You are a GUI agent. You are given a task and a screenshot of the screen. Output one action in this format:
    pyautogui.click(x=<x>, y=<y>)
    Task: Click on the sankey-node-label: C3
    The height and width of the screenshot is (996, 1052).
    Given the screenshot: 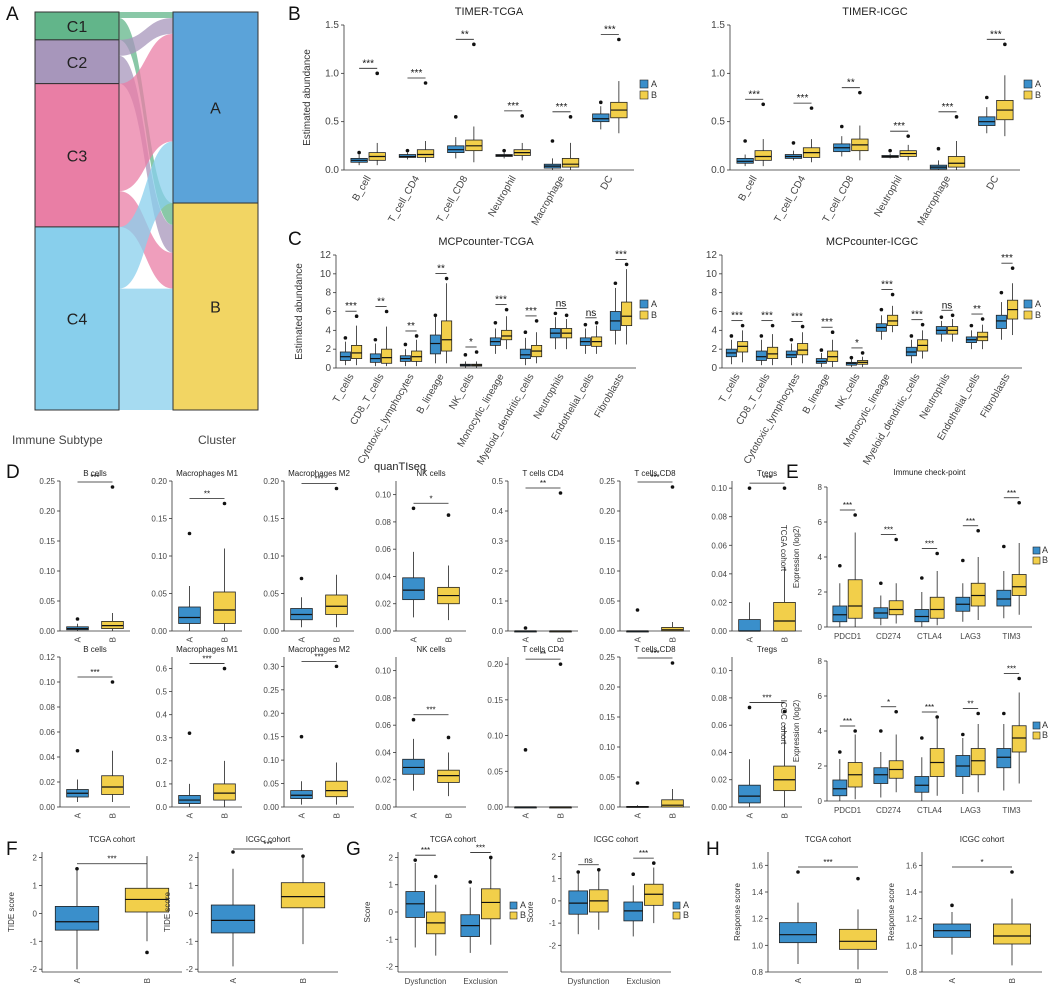 What is the action you would take?
    pyautogui.click(x=77, y=156)
    